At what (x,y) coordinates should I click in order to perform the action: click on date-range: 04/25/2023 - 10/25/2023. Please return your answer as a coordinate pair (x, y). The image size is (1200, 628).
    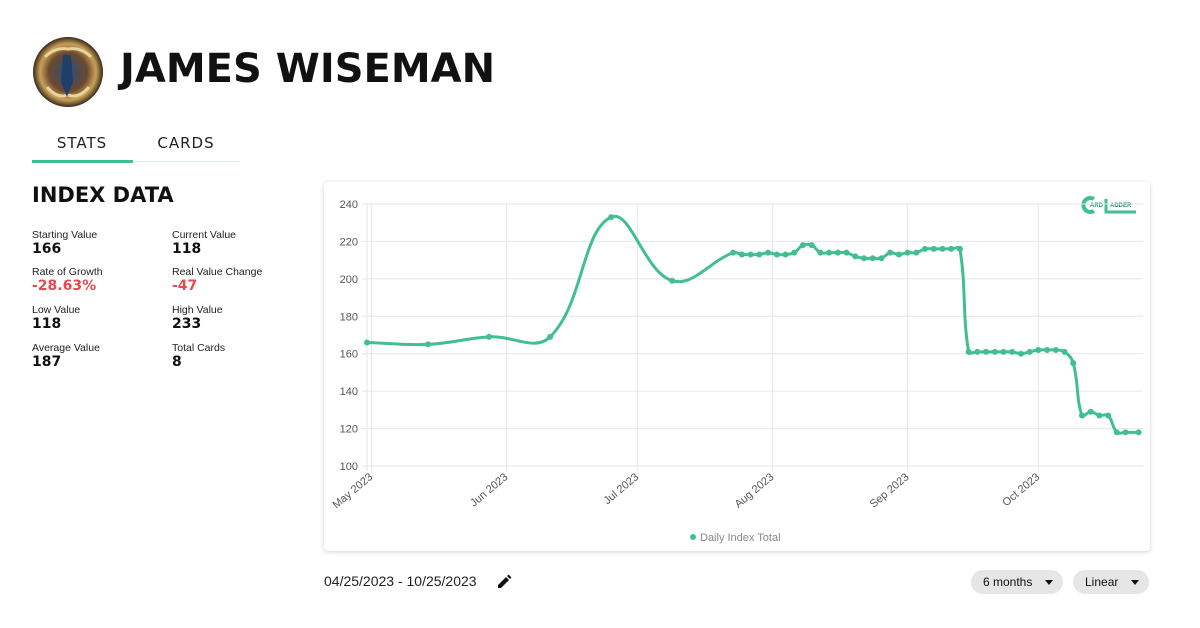
    Looking at the image, I should click on (400, 581).